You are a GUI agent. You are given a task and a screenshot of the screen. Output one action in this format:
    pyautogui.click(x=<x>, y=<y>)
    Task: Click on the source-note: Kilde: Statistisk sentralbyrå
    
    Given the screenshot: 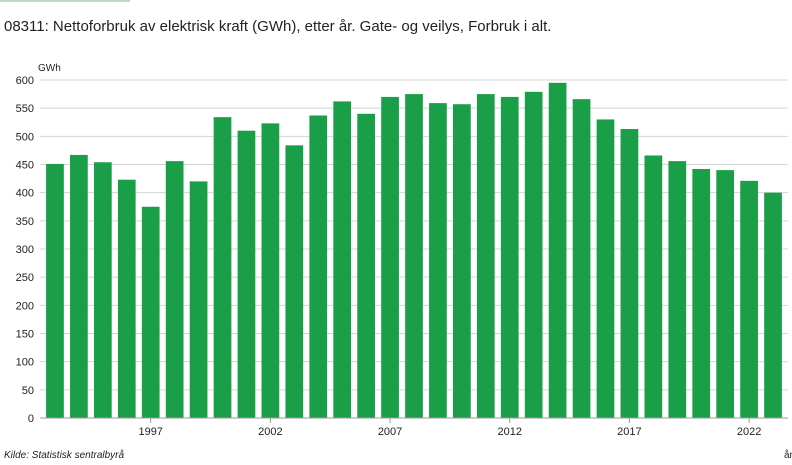 What is the action you would take?
    pyautogui.click(x=64, y=455)
    